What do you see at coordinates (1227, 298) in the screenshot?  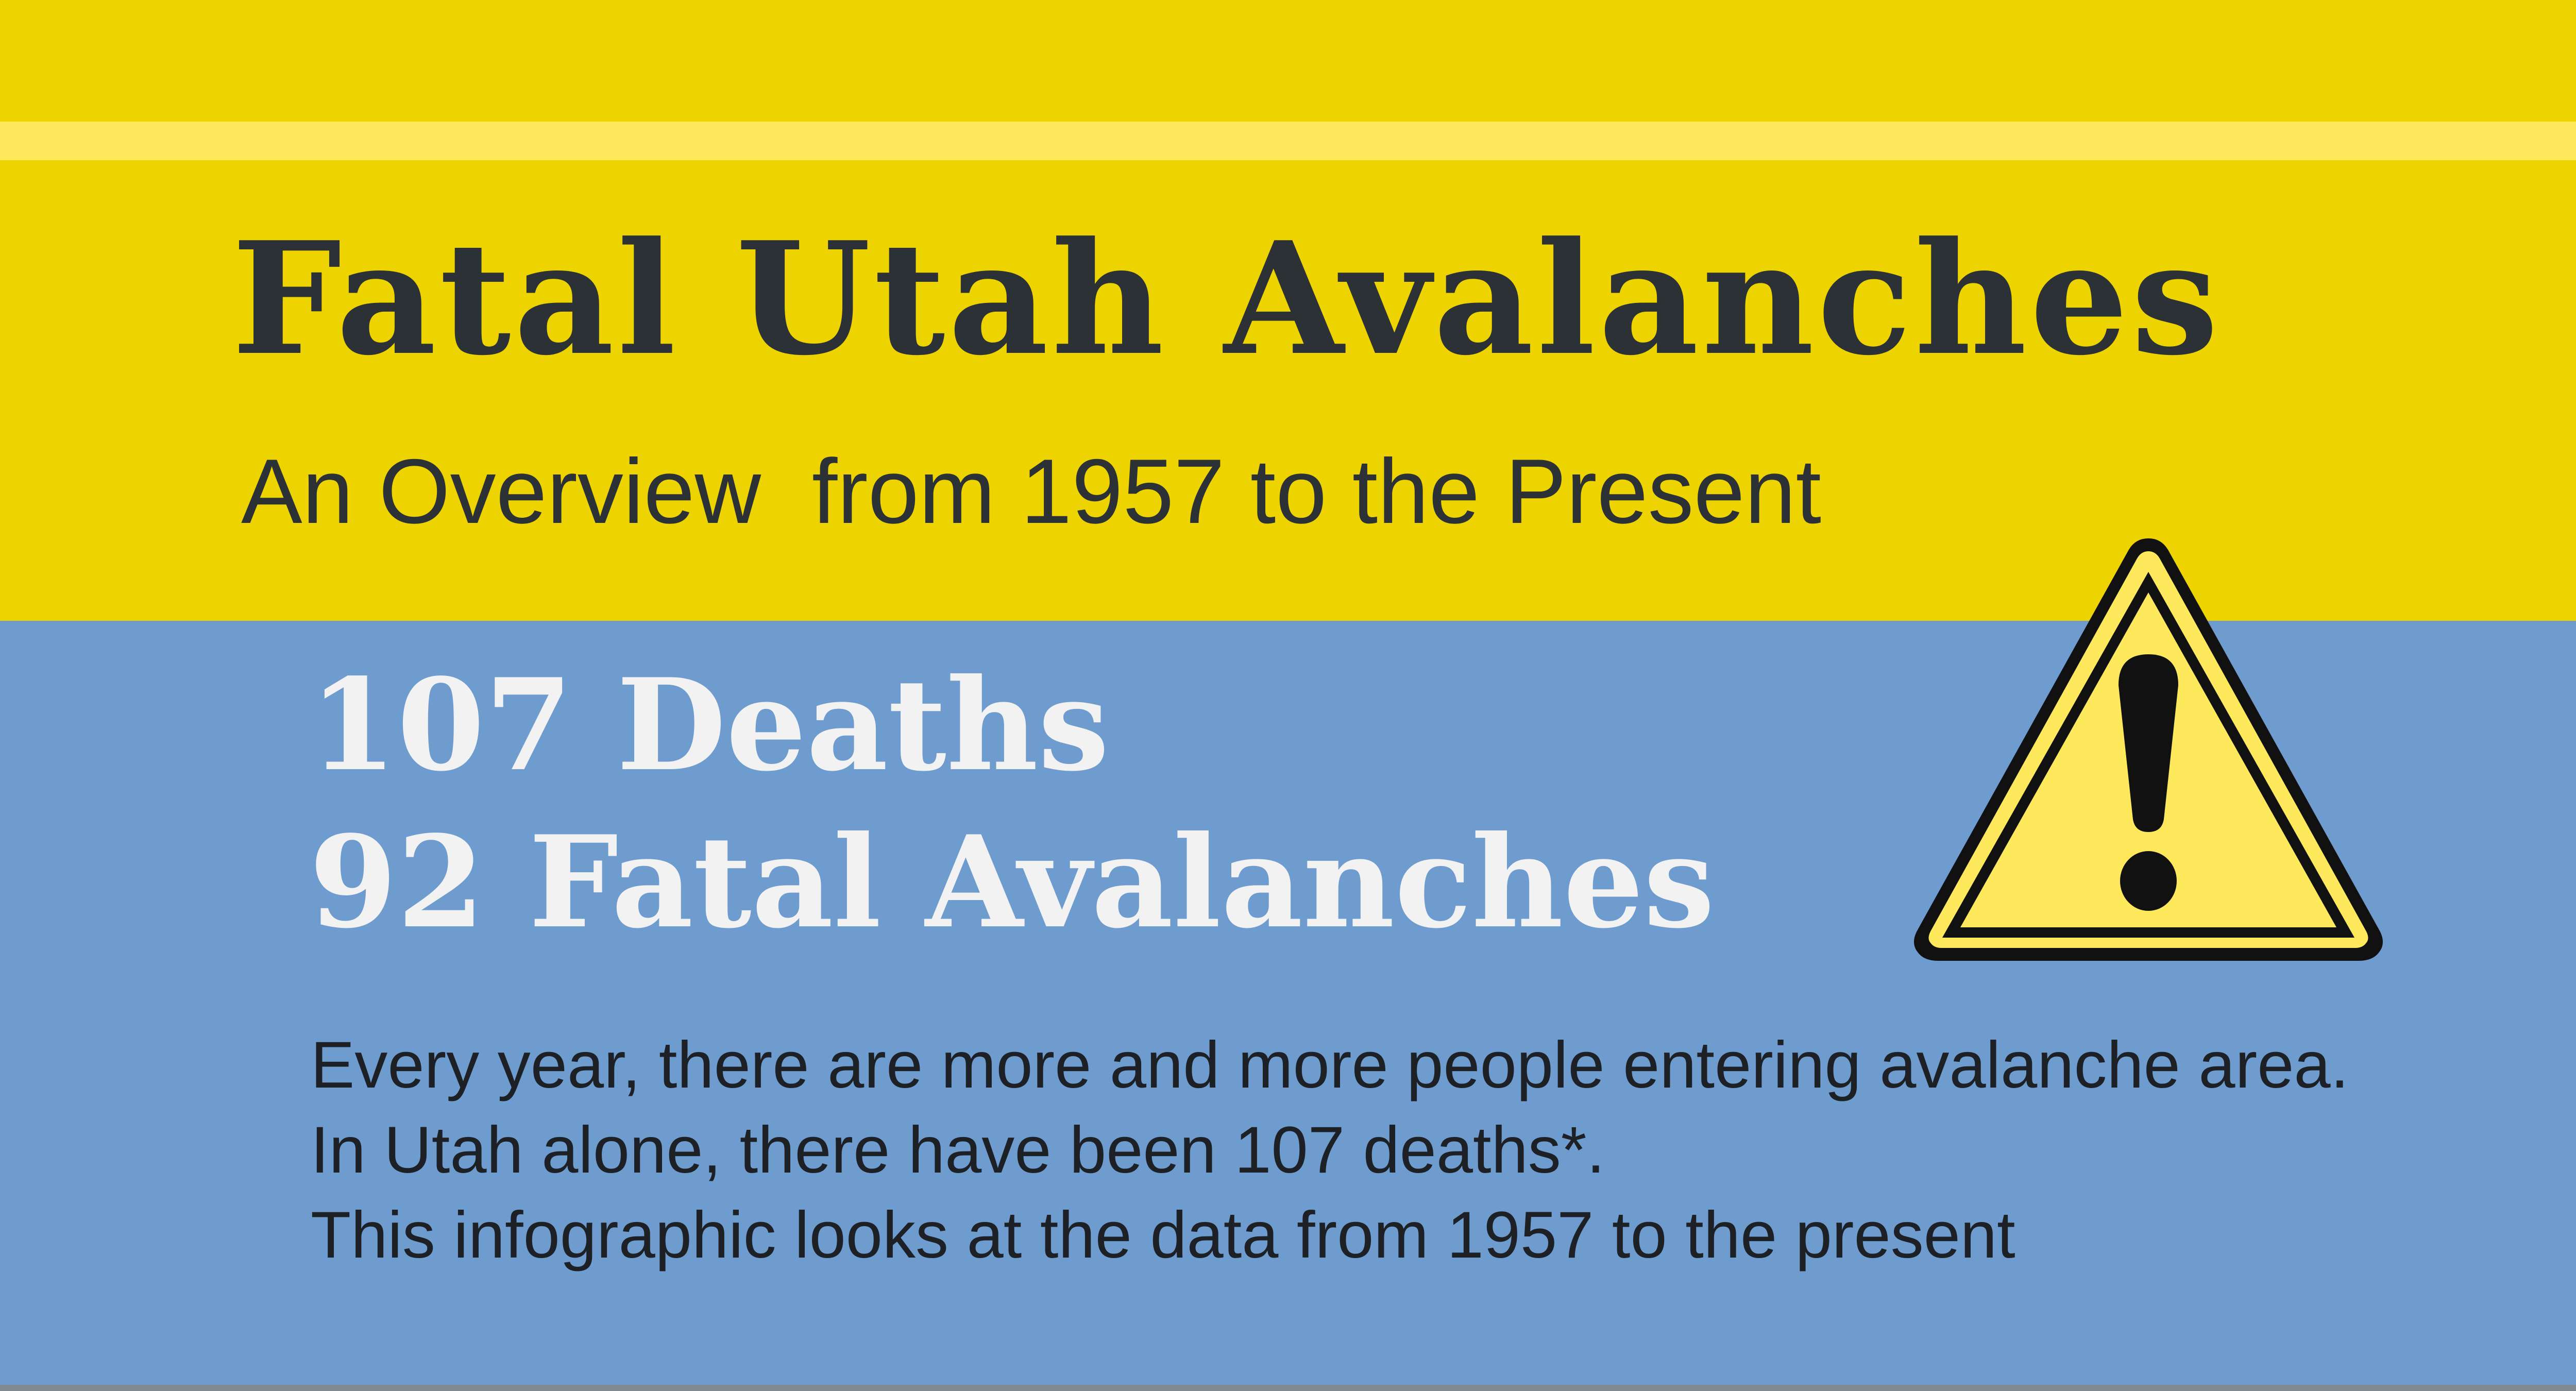 I see `page-title: Fatal Utah Avalanches` at bounding box center [1227, 298].